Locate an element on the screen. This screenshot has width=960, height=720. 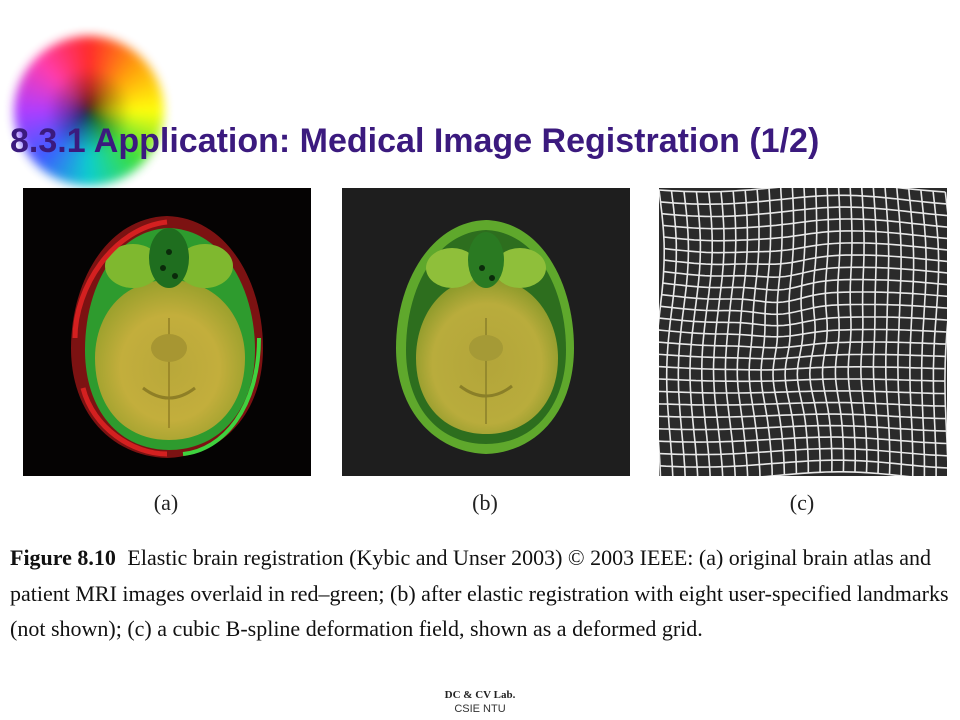
figure-panel-c is located at coordinates (803, 332).